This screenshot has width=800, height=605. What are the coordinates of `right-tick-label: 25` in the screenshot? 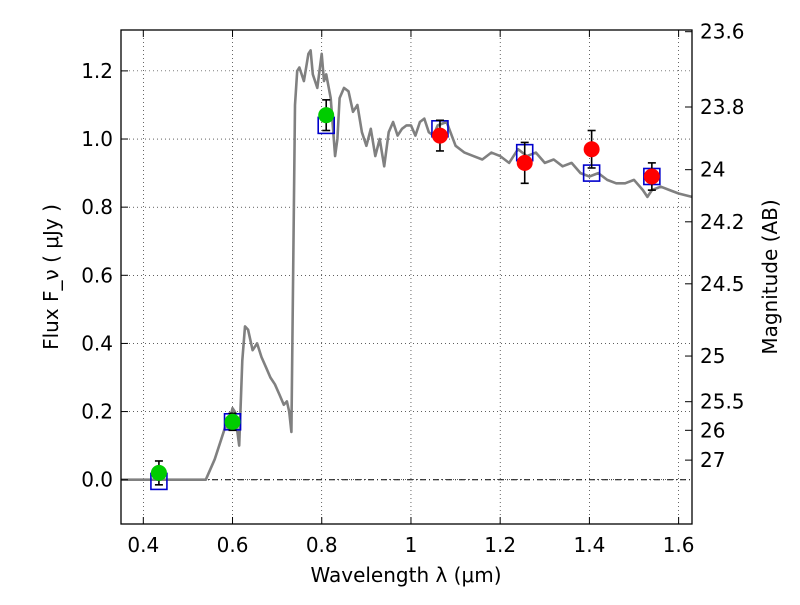 It's located at (712, 356).